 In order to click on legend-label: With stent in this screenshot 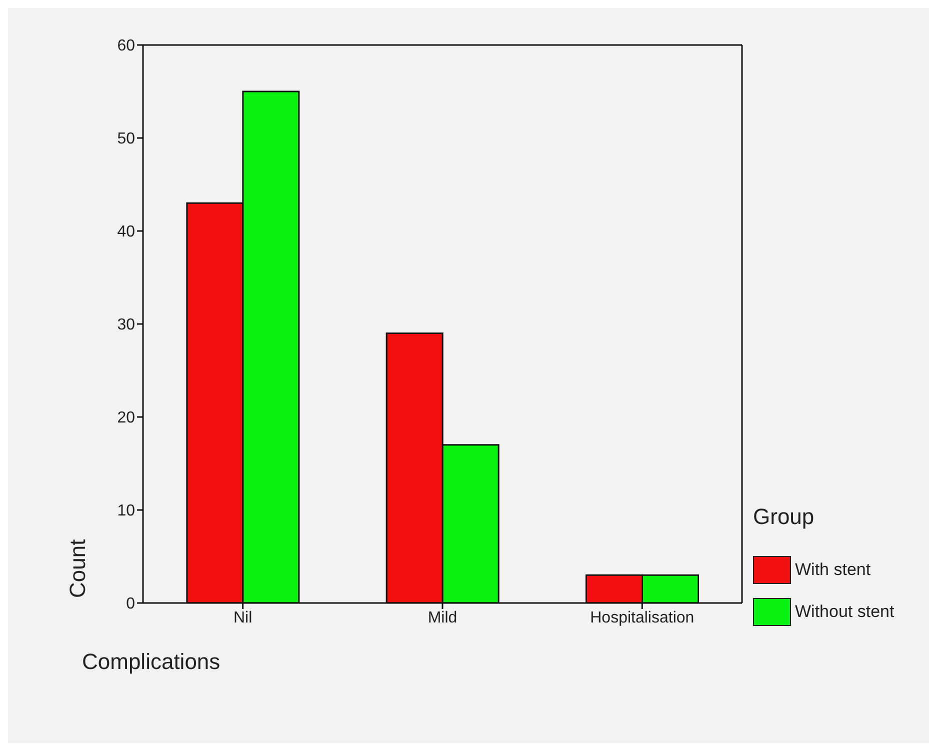, I will do `click(833, 570)`.